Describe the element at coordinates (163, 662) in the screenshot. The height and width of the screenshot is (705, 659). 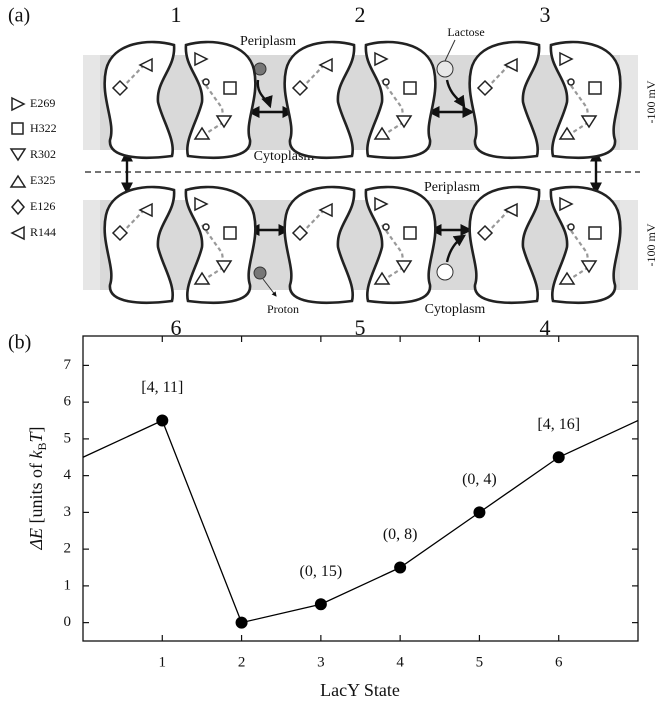
I see `x-tick-label: 1` at that location.